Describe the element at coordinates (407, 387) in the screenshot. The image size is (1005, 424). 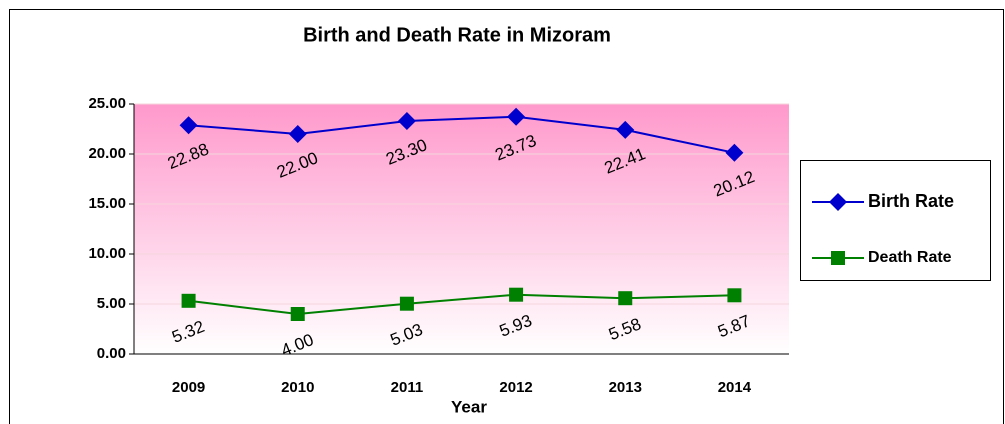
I see `x-tick-label: 2011` at that location.